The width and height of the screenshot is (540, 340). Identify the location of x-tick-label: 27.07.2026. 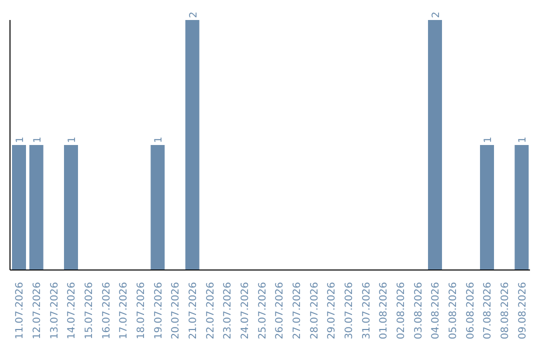
(297, 311).